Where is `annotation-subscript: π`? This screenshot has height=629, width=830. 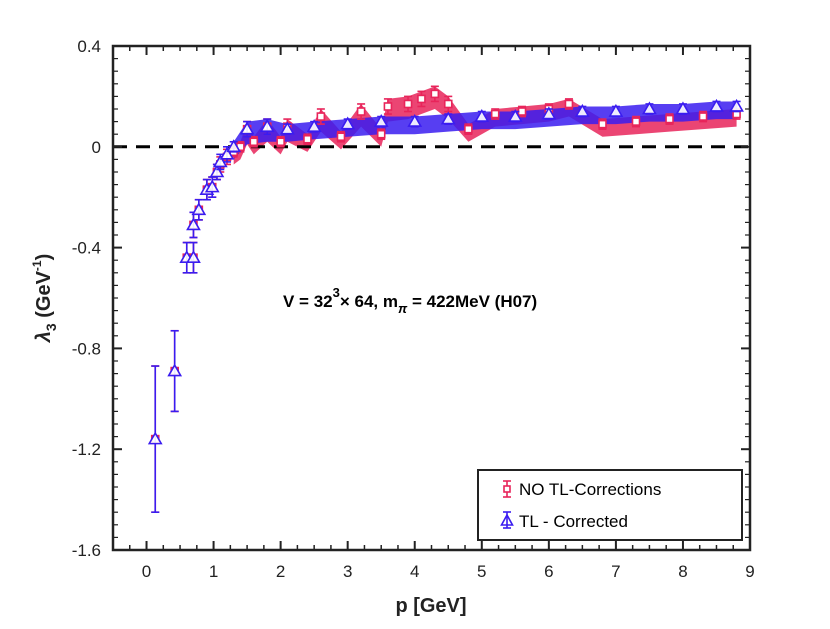
annotation-subscript: π is located at coordinates (403, 308).